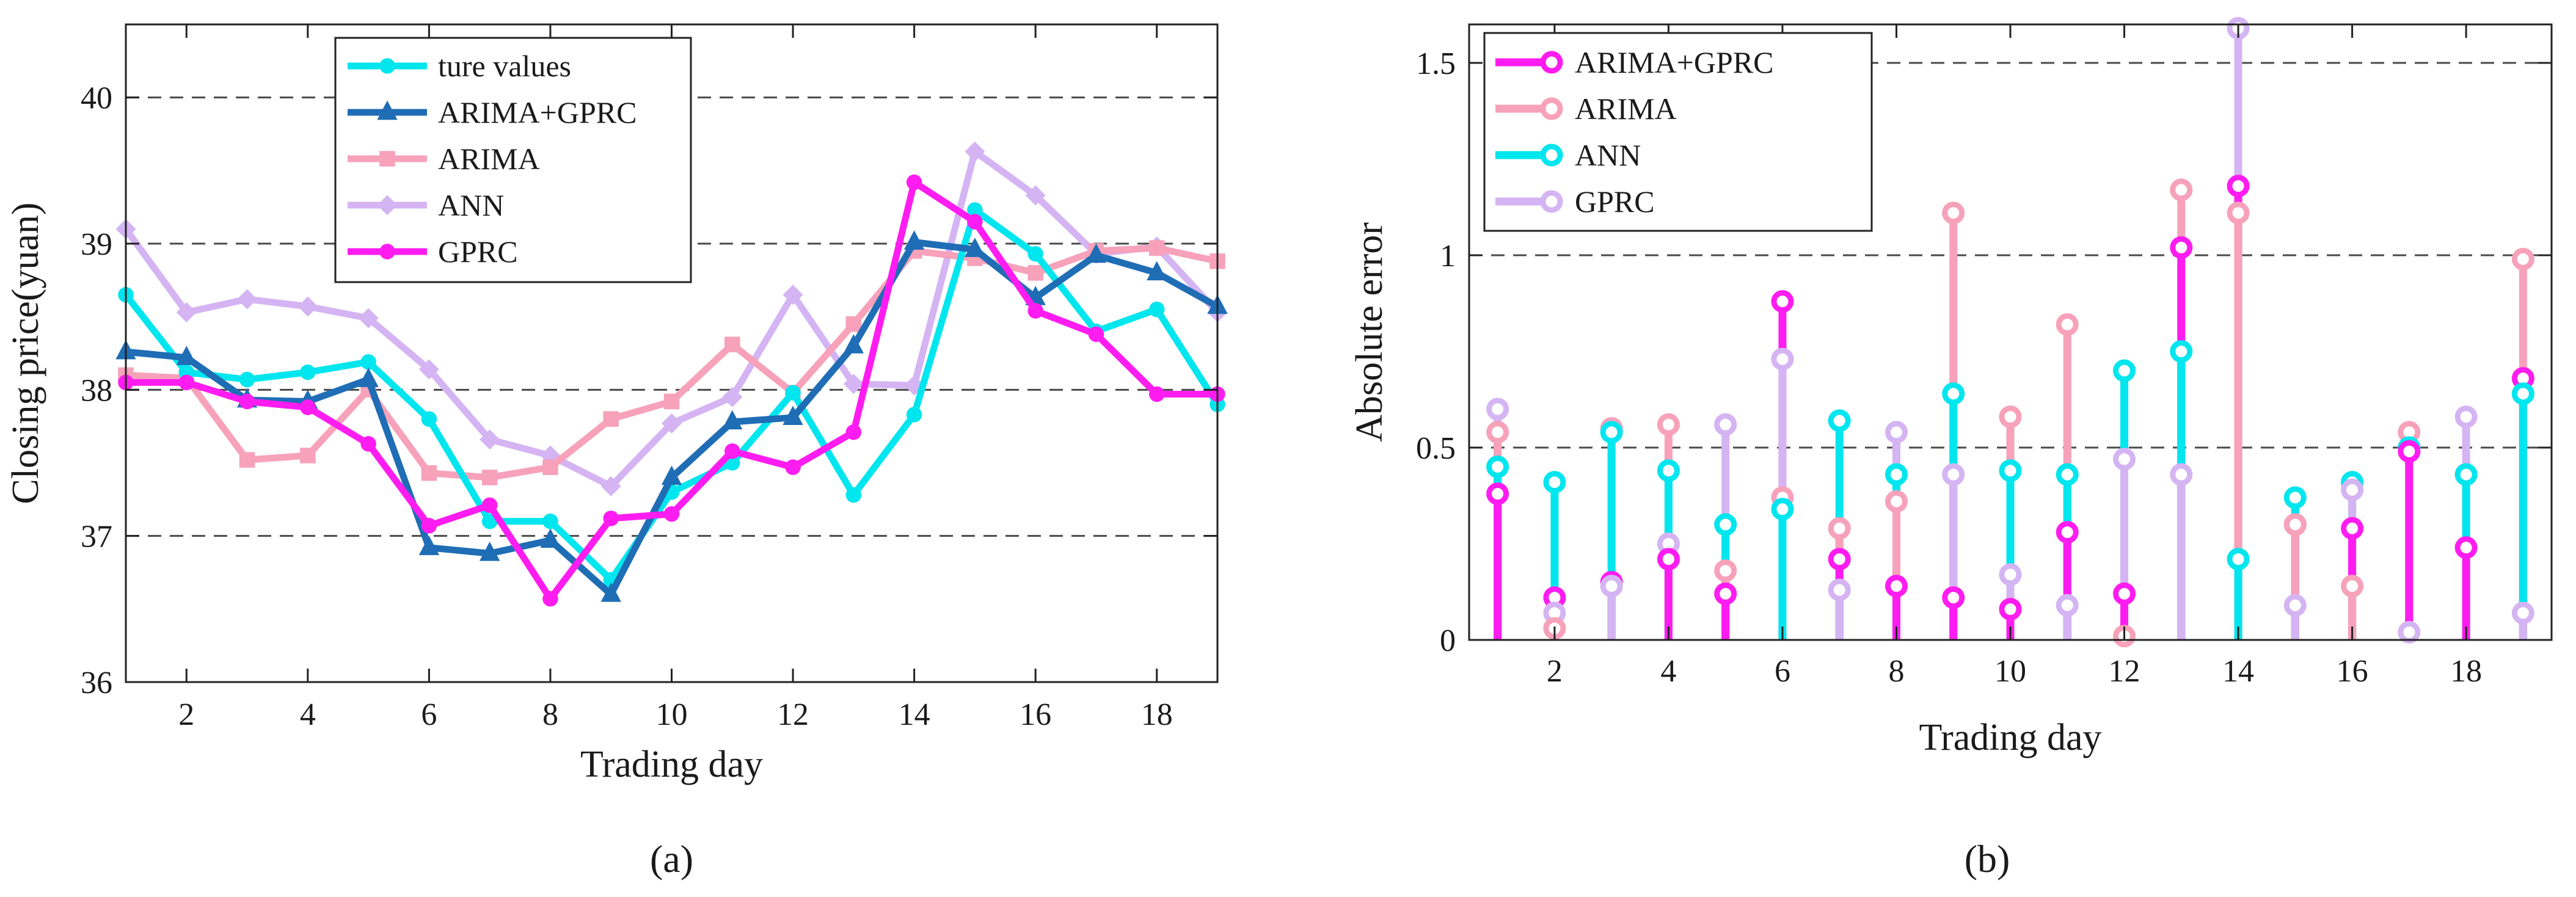 The width and height of the screenshot is (2576, 897). What do you see at coordinates (2010, 737) in the screenshot?
I see `x-axis-title: Trading day` at bounding box center [2010, 737].